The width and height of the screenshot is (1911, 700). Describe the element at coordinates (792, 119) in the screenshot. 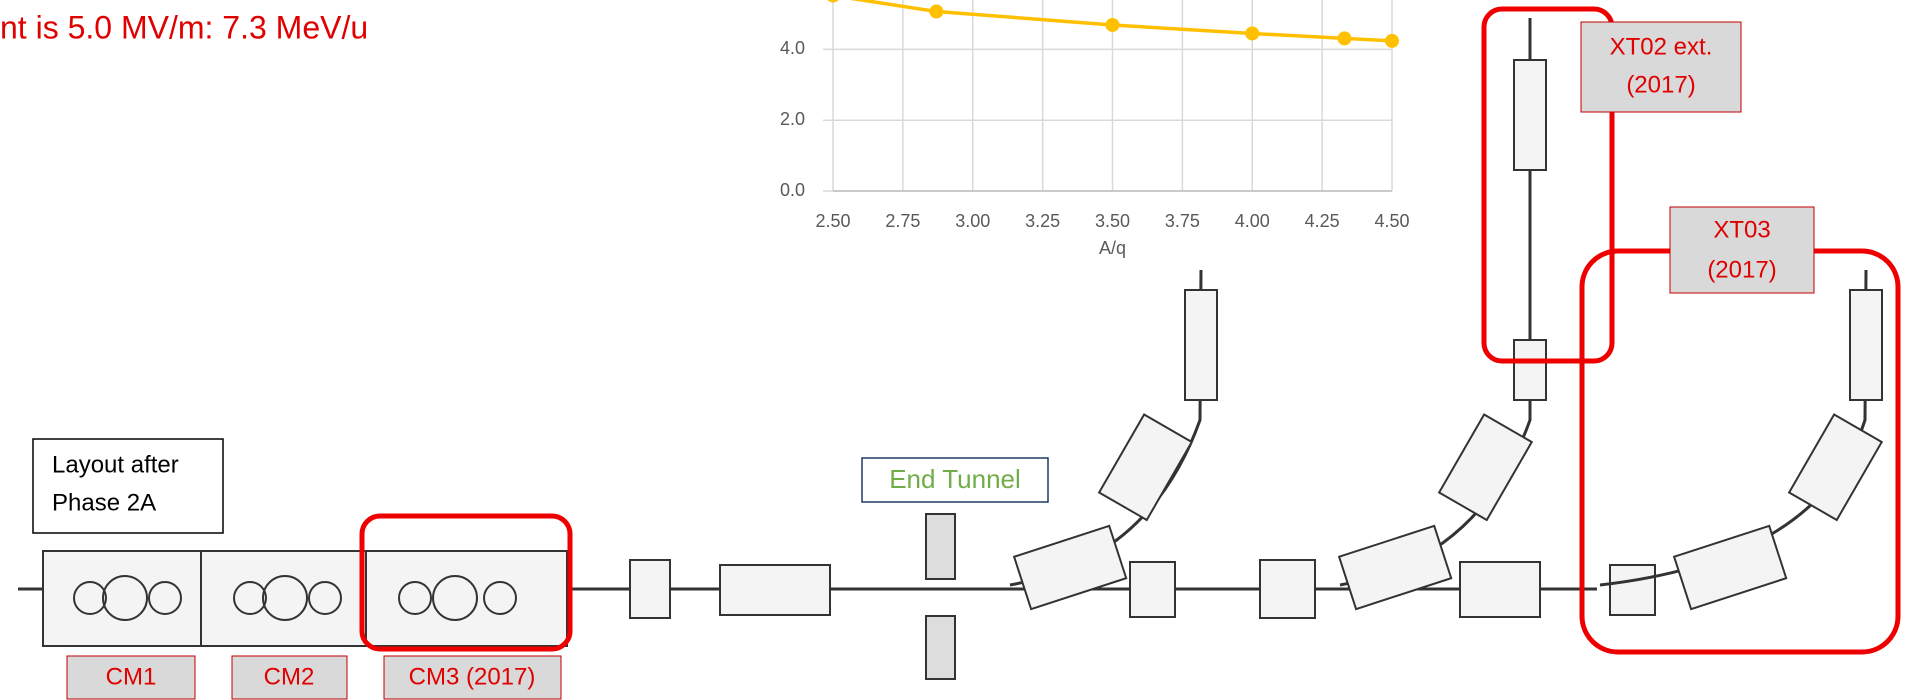

I see `y-tick-label: 2.0` at that location.